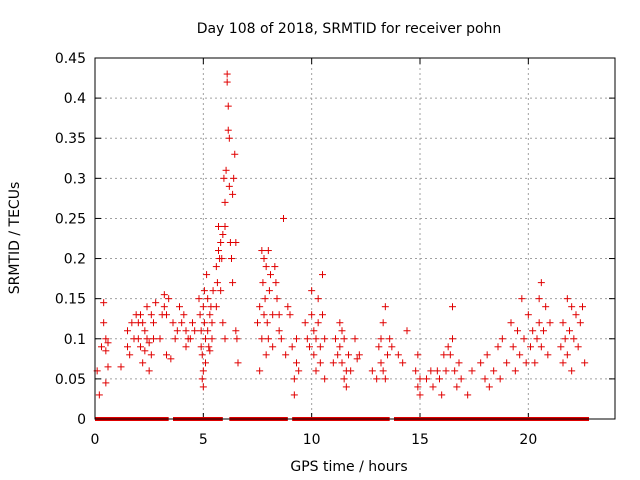 The width and height of the screenshot is (640, 480). Describe the element at coordinates (75, 260) in the screenshot. I see `y-tick-label: 0.2` at that location.